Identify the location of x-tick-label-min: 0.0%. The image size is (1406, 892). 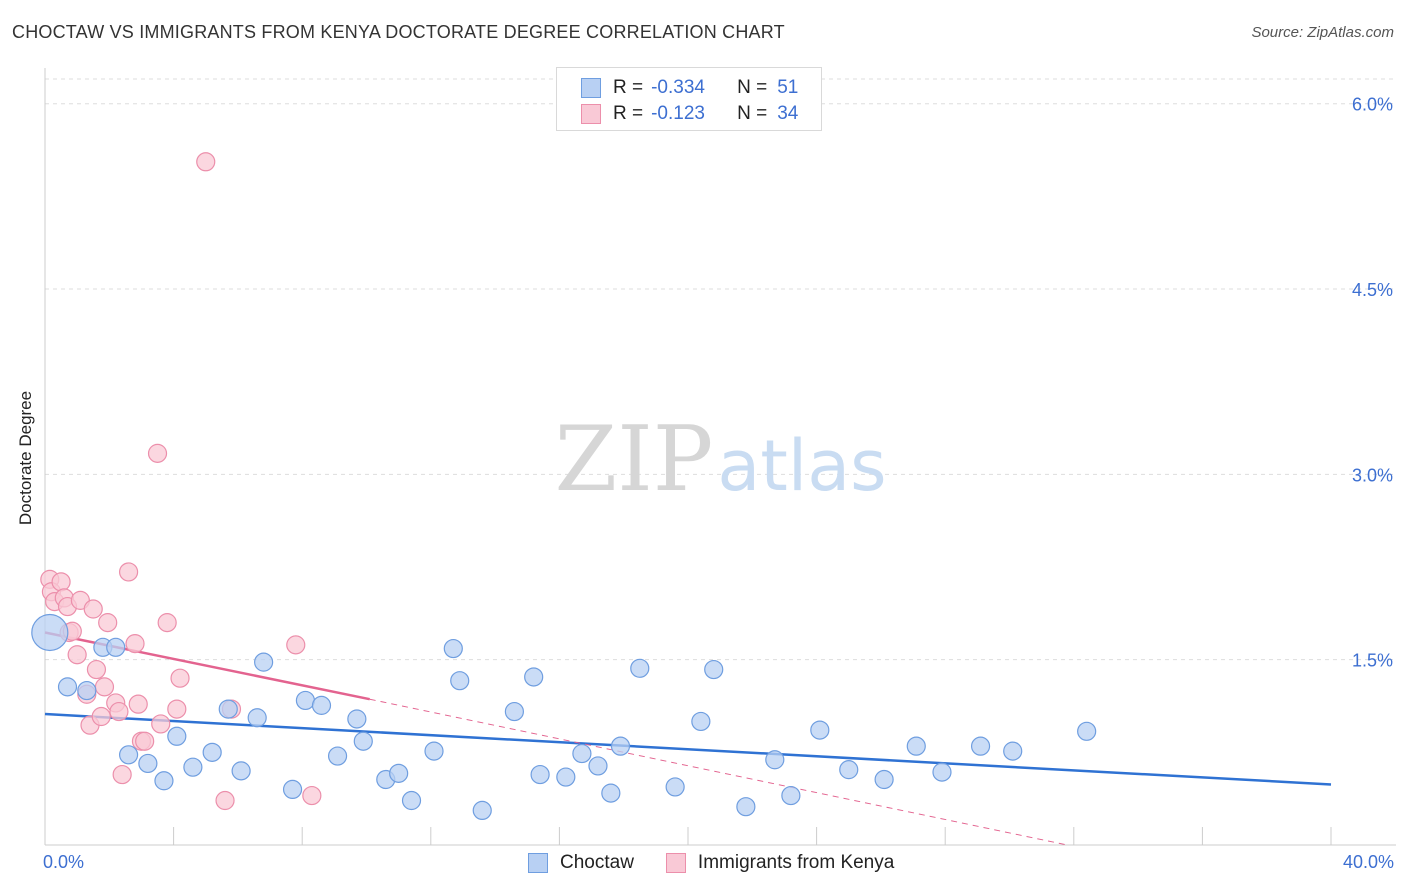
(64, 862).